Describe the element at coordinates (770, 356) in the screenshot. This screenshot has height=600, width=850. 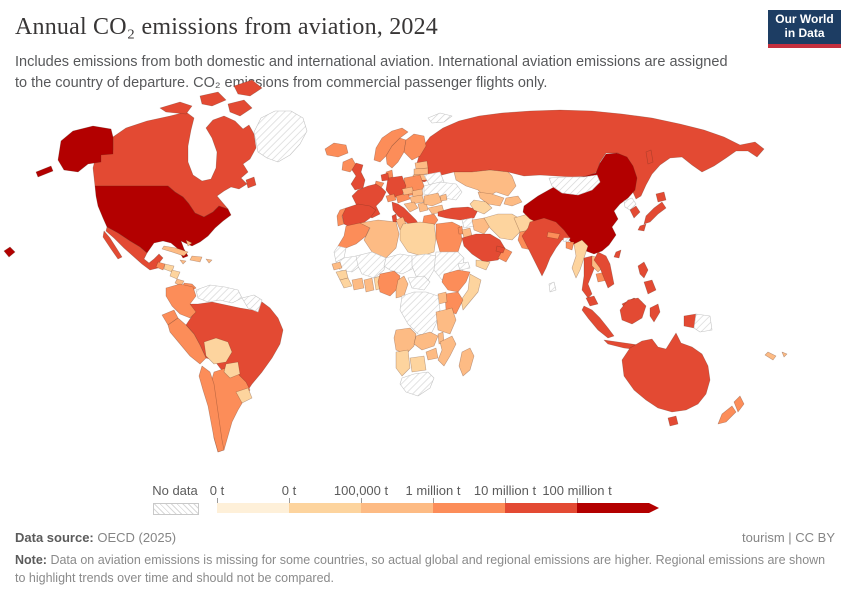
I see `country-newcaledonia` at that location.